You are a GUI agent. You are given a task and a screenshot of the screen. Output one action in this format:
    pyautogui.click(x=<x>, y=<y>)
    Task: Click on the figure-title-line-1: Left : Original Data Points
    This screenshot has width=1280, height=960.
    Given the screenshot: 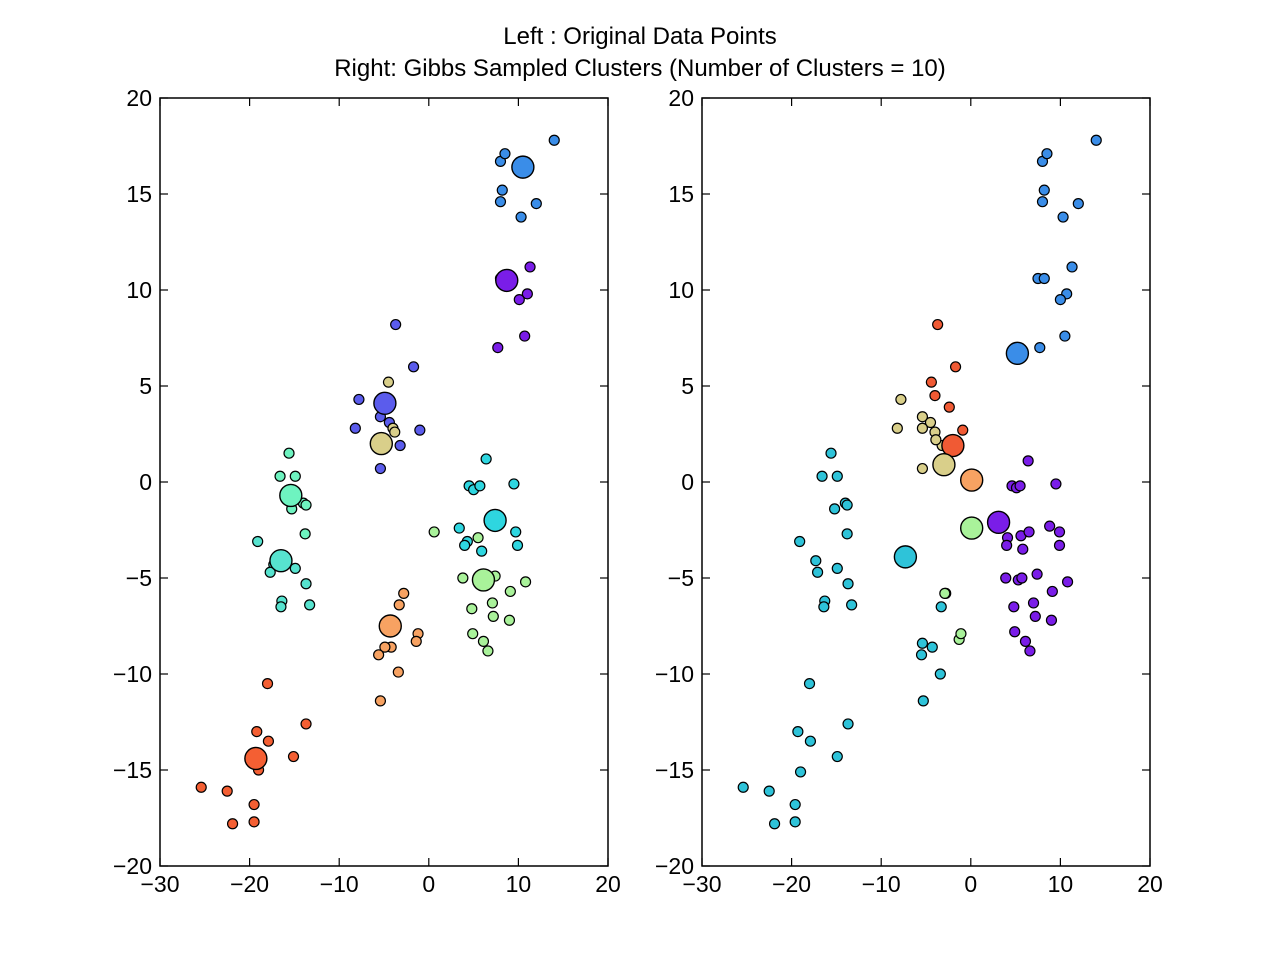 What is the action you would take?
    pyautogui.click(x=639, y=36)
    